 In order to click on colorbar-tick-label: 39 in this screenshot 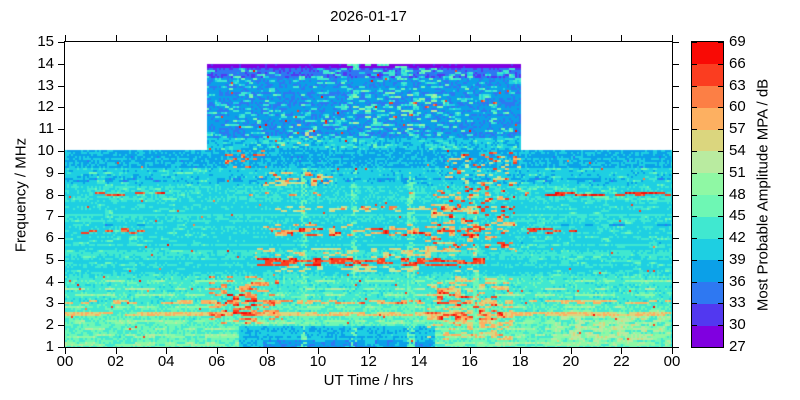, I will do `click(737, 259)`.